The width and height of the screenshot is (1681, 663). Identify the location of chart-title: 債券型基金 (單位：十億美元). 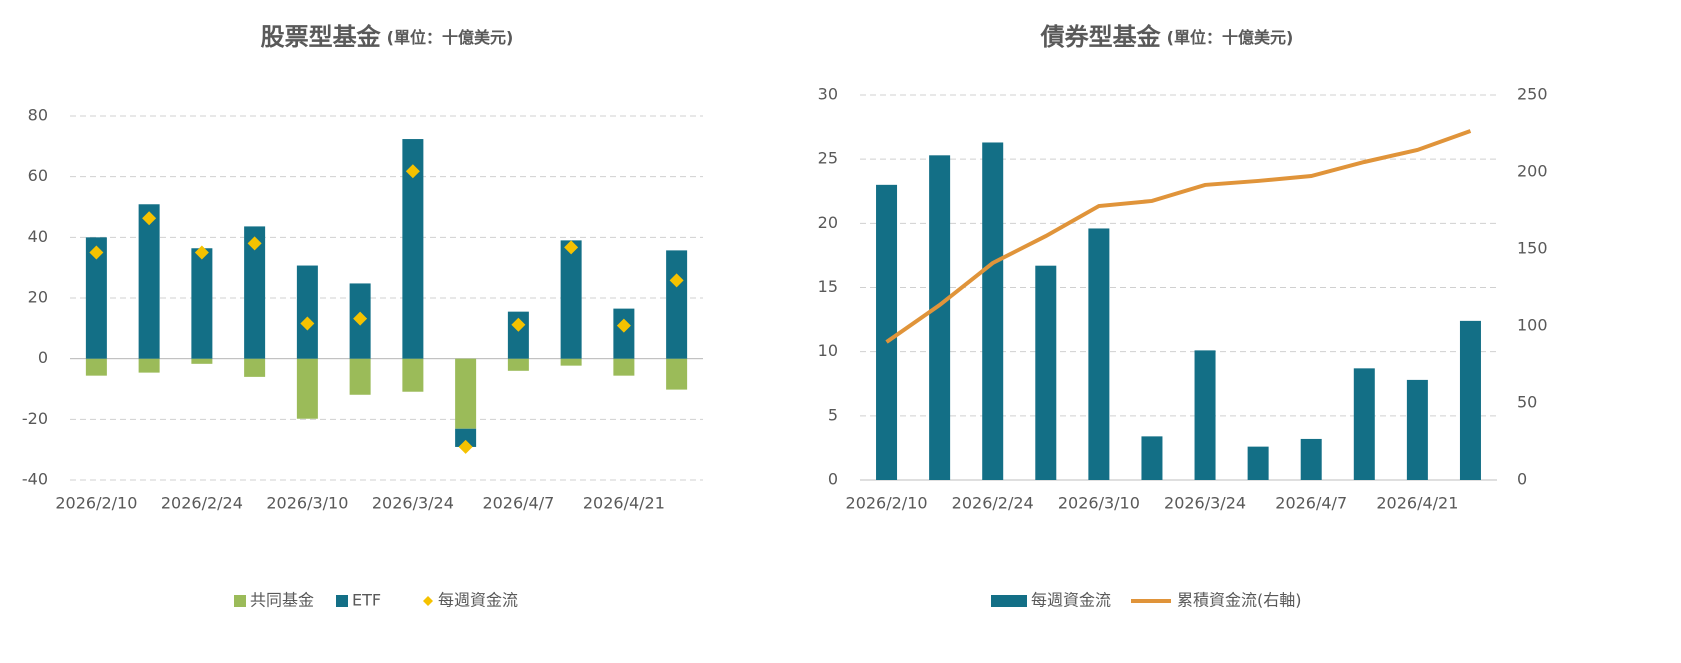
(1167, 37).